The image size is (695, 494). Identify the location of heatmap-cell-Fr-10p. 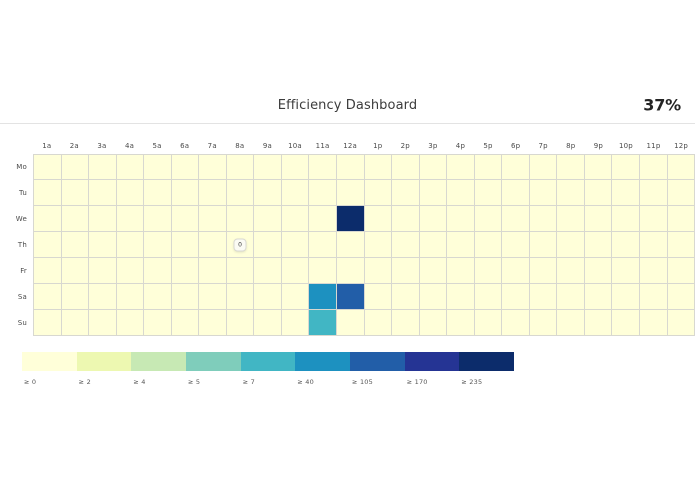
(626, 271).